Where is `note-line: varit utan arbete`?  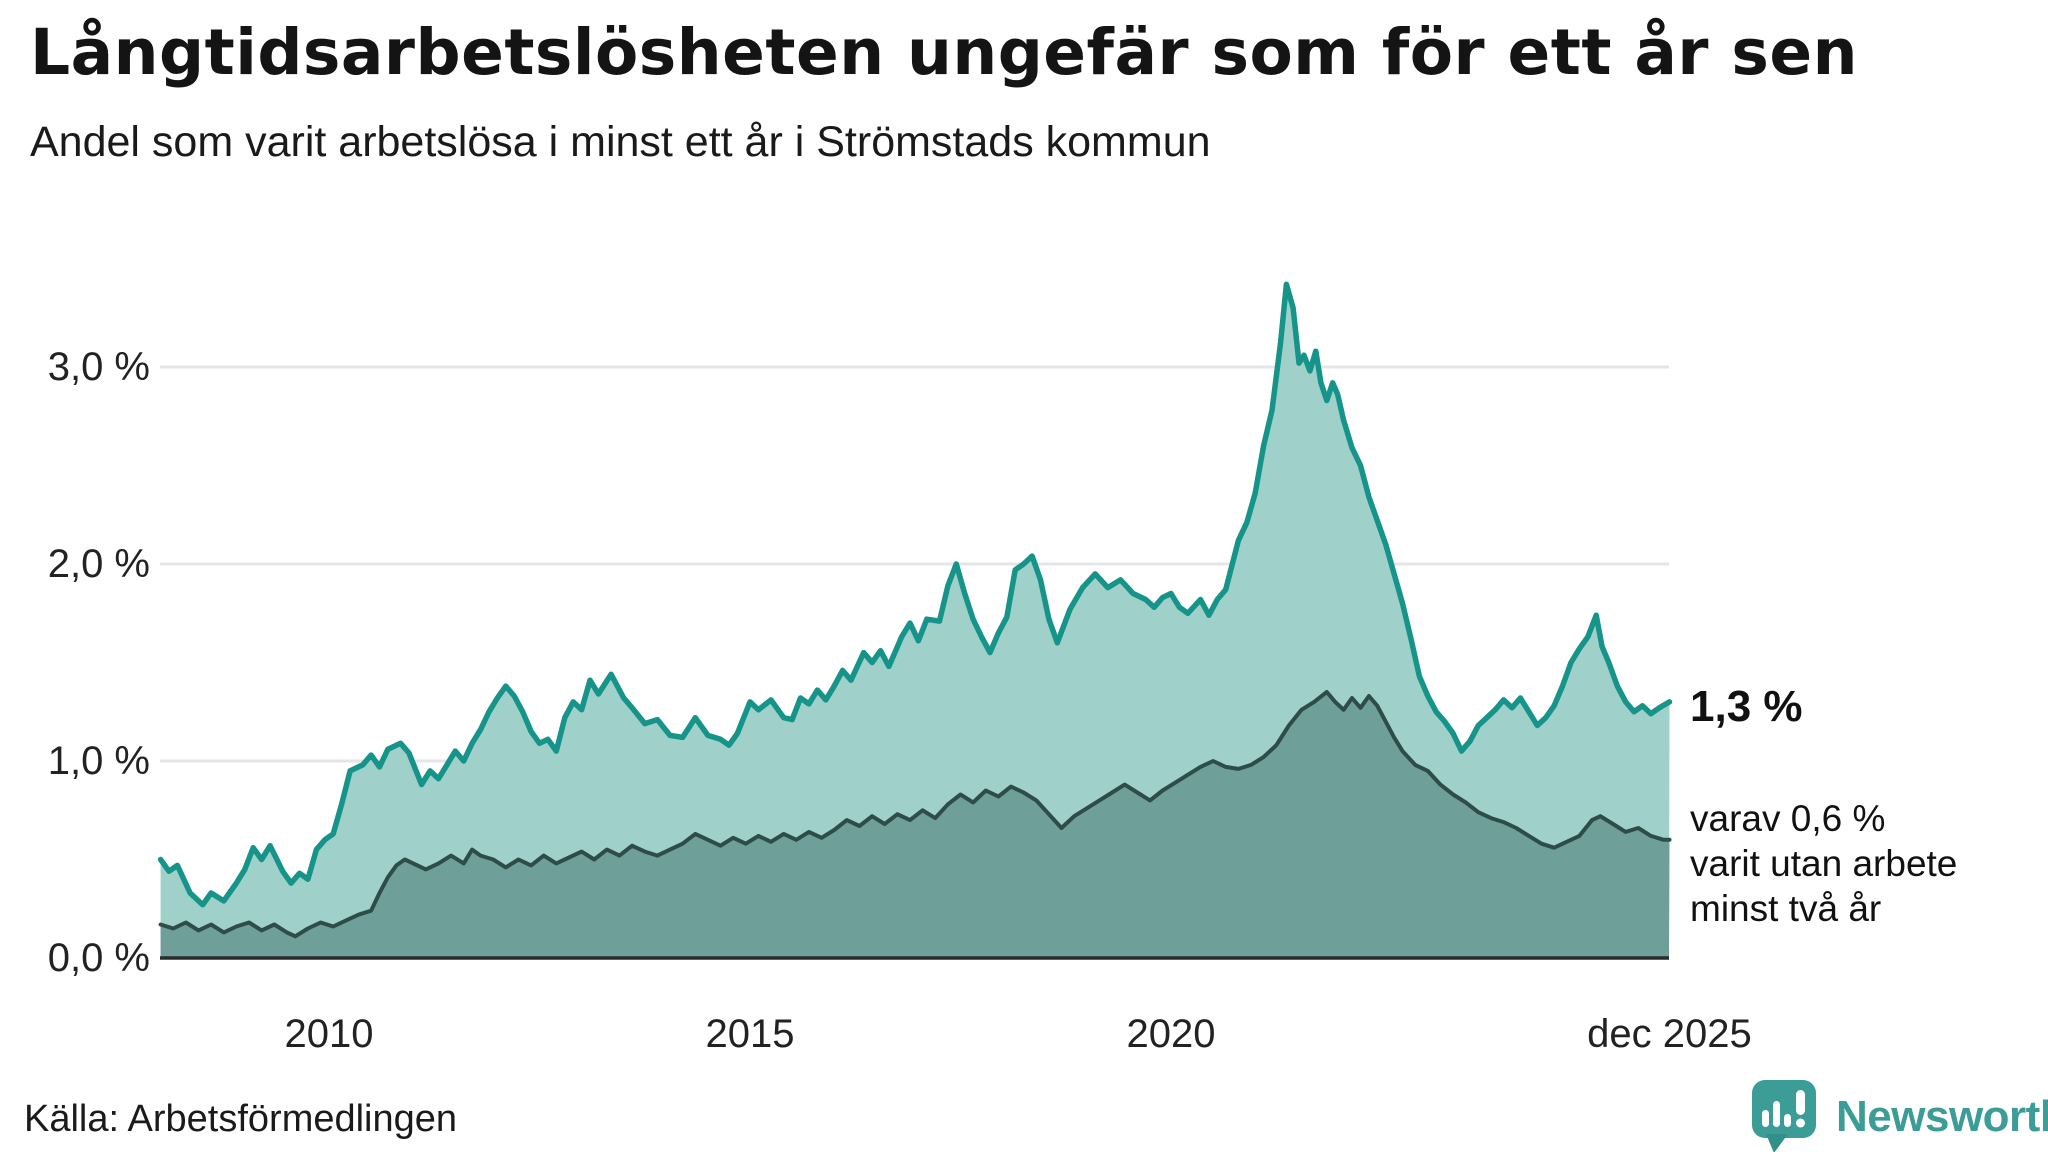
note-line: varit utan arbete is located at coordinates (1824, 863).